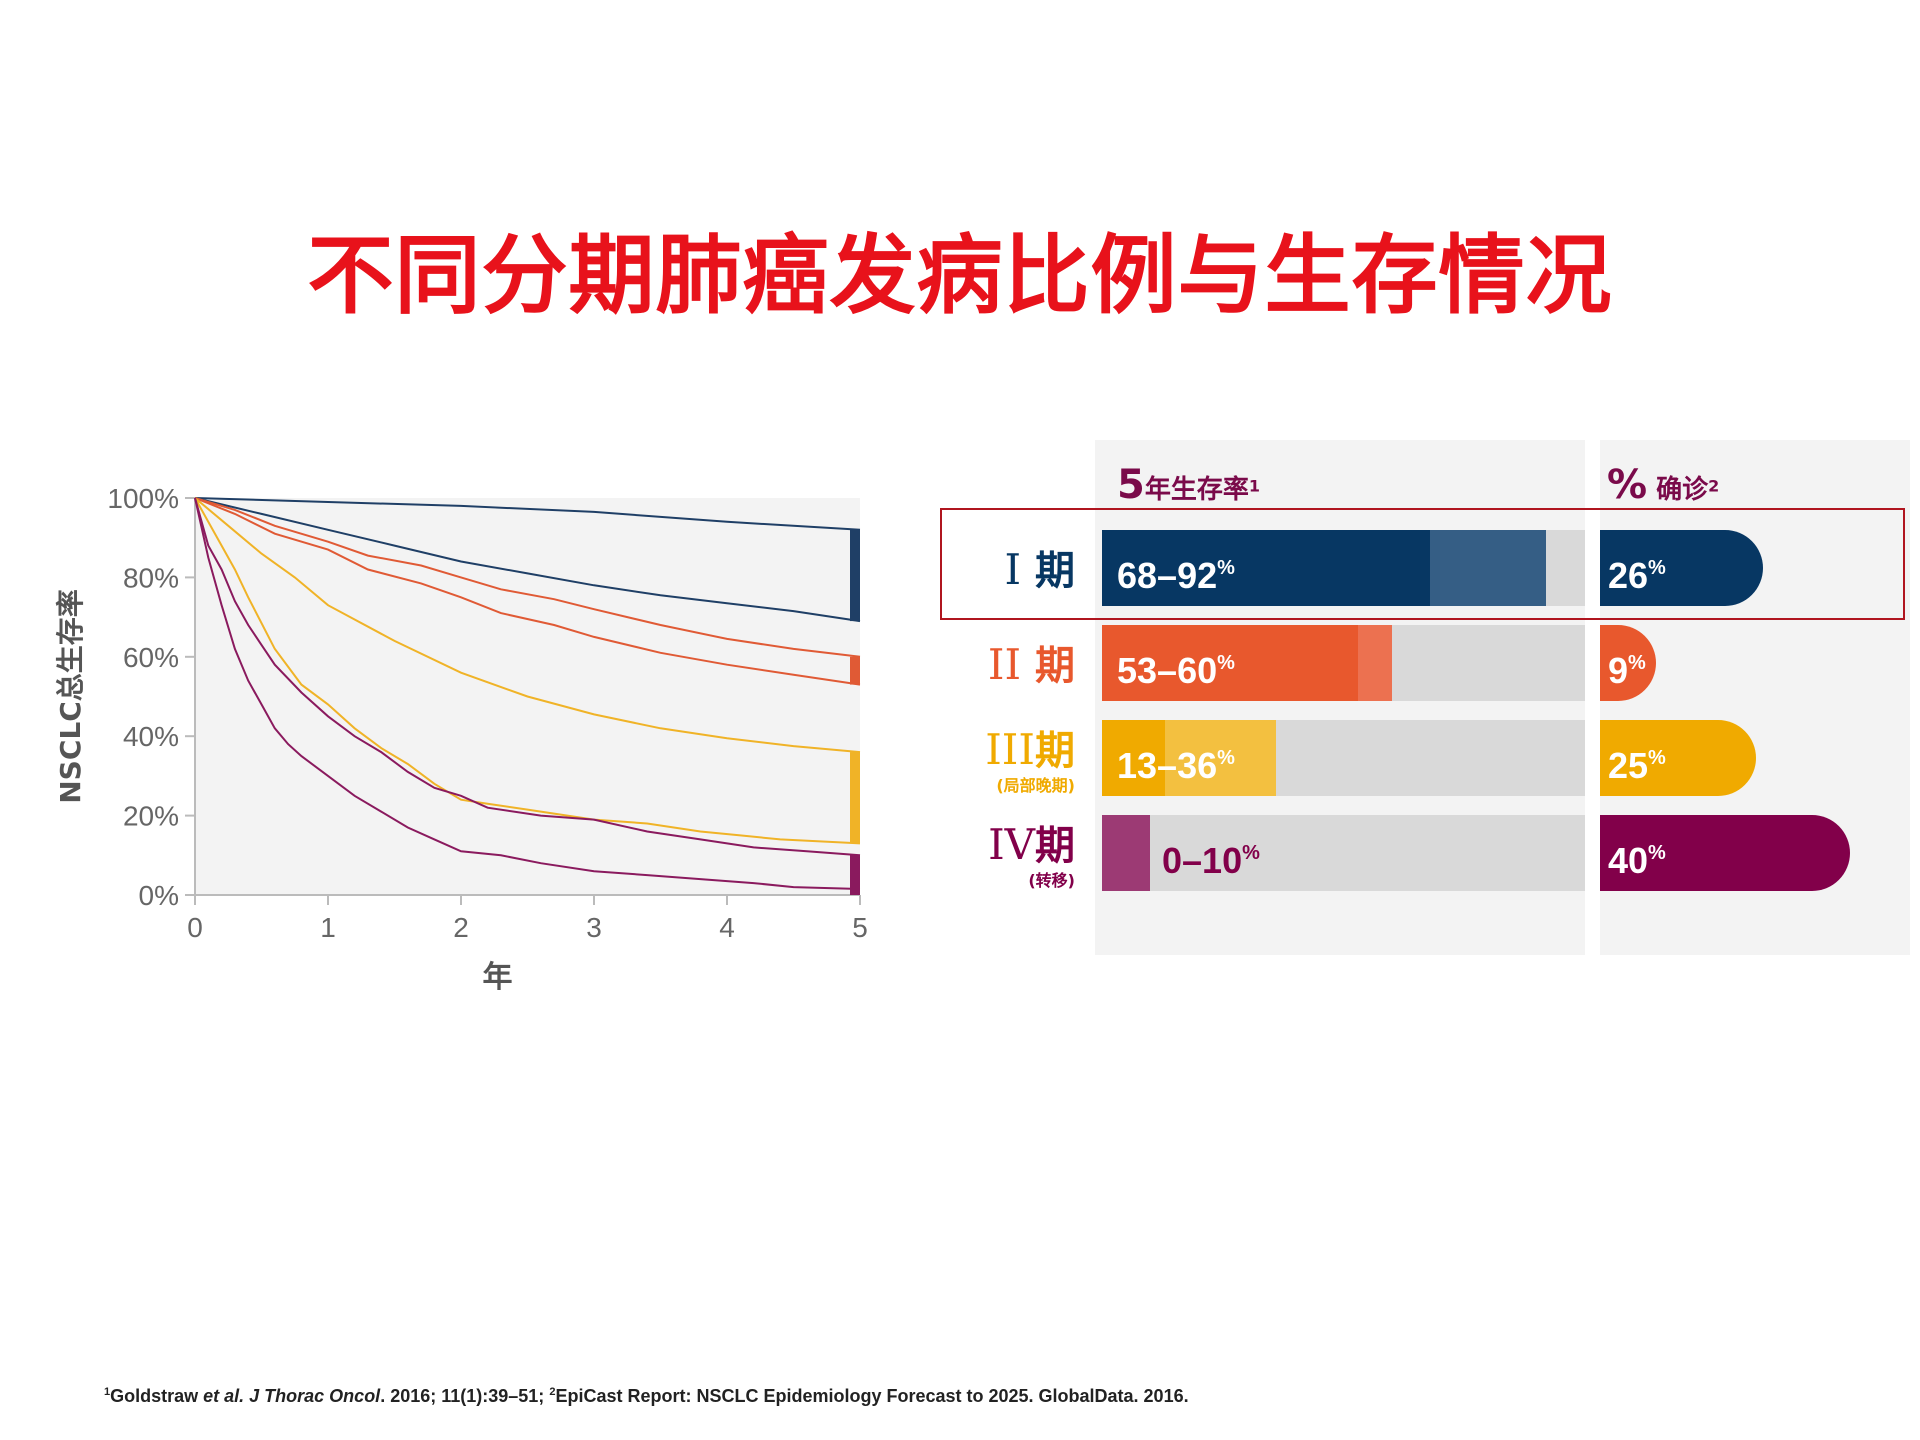 This screenshot has height=1440, width=1920. Describe the element at coordinates (151, 577) in the screenshot. I see `y-tick-label: 80%` at that location.